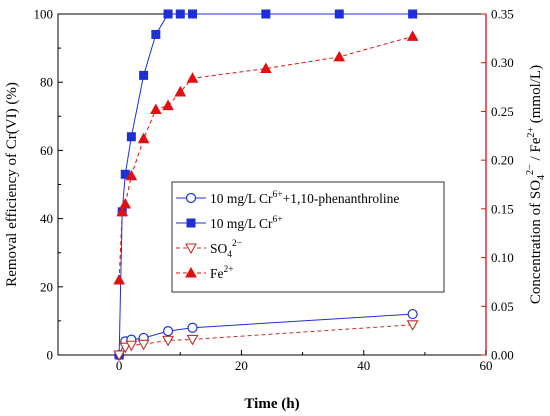 The width and height of the screenshot is (550, 416). Describe the element at coordinates (12, 184) in the screenshot. I see `y-axis-label-left: Removal efficiency of Cr(VI) (%)` at that location.